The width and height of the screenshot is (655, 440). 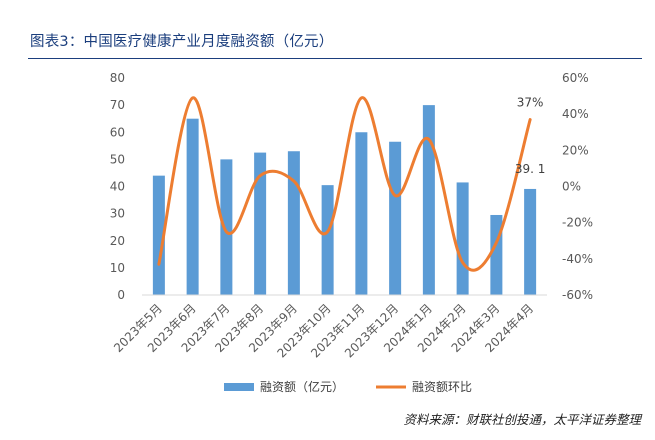 I want to click on left-tick-label: 80, so click(x=117, y=78).